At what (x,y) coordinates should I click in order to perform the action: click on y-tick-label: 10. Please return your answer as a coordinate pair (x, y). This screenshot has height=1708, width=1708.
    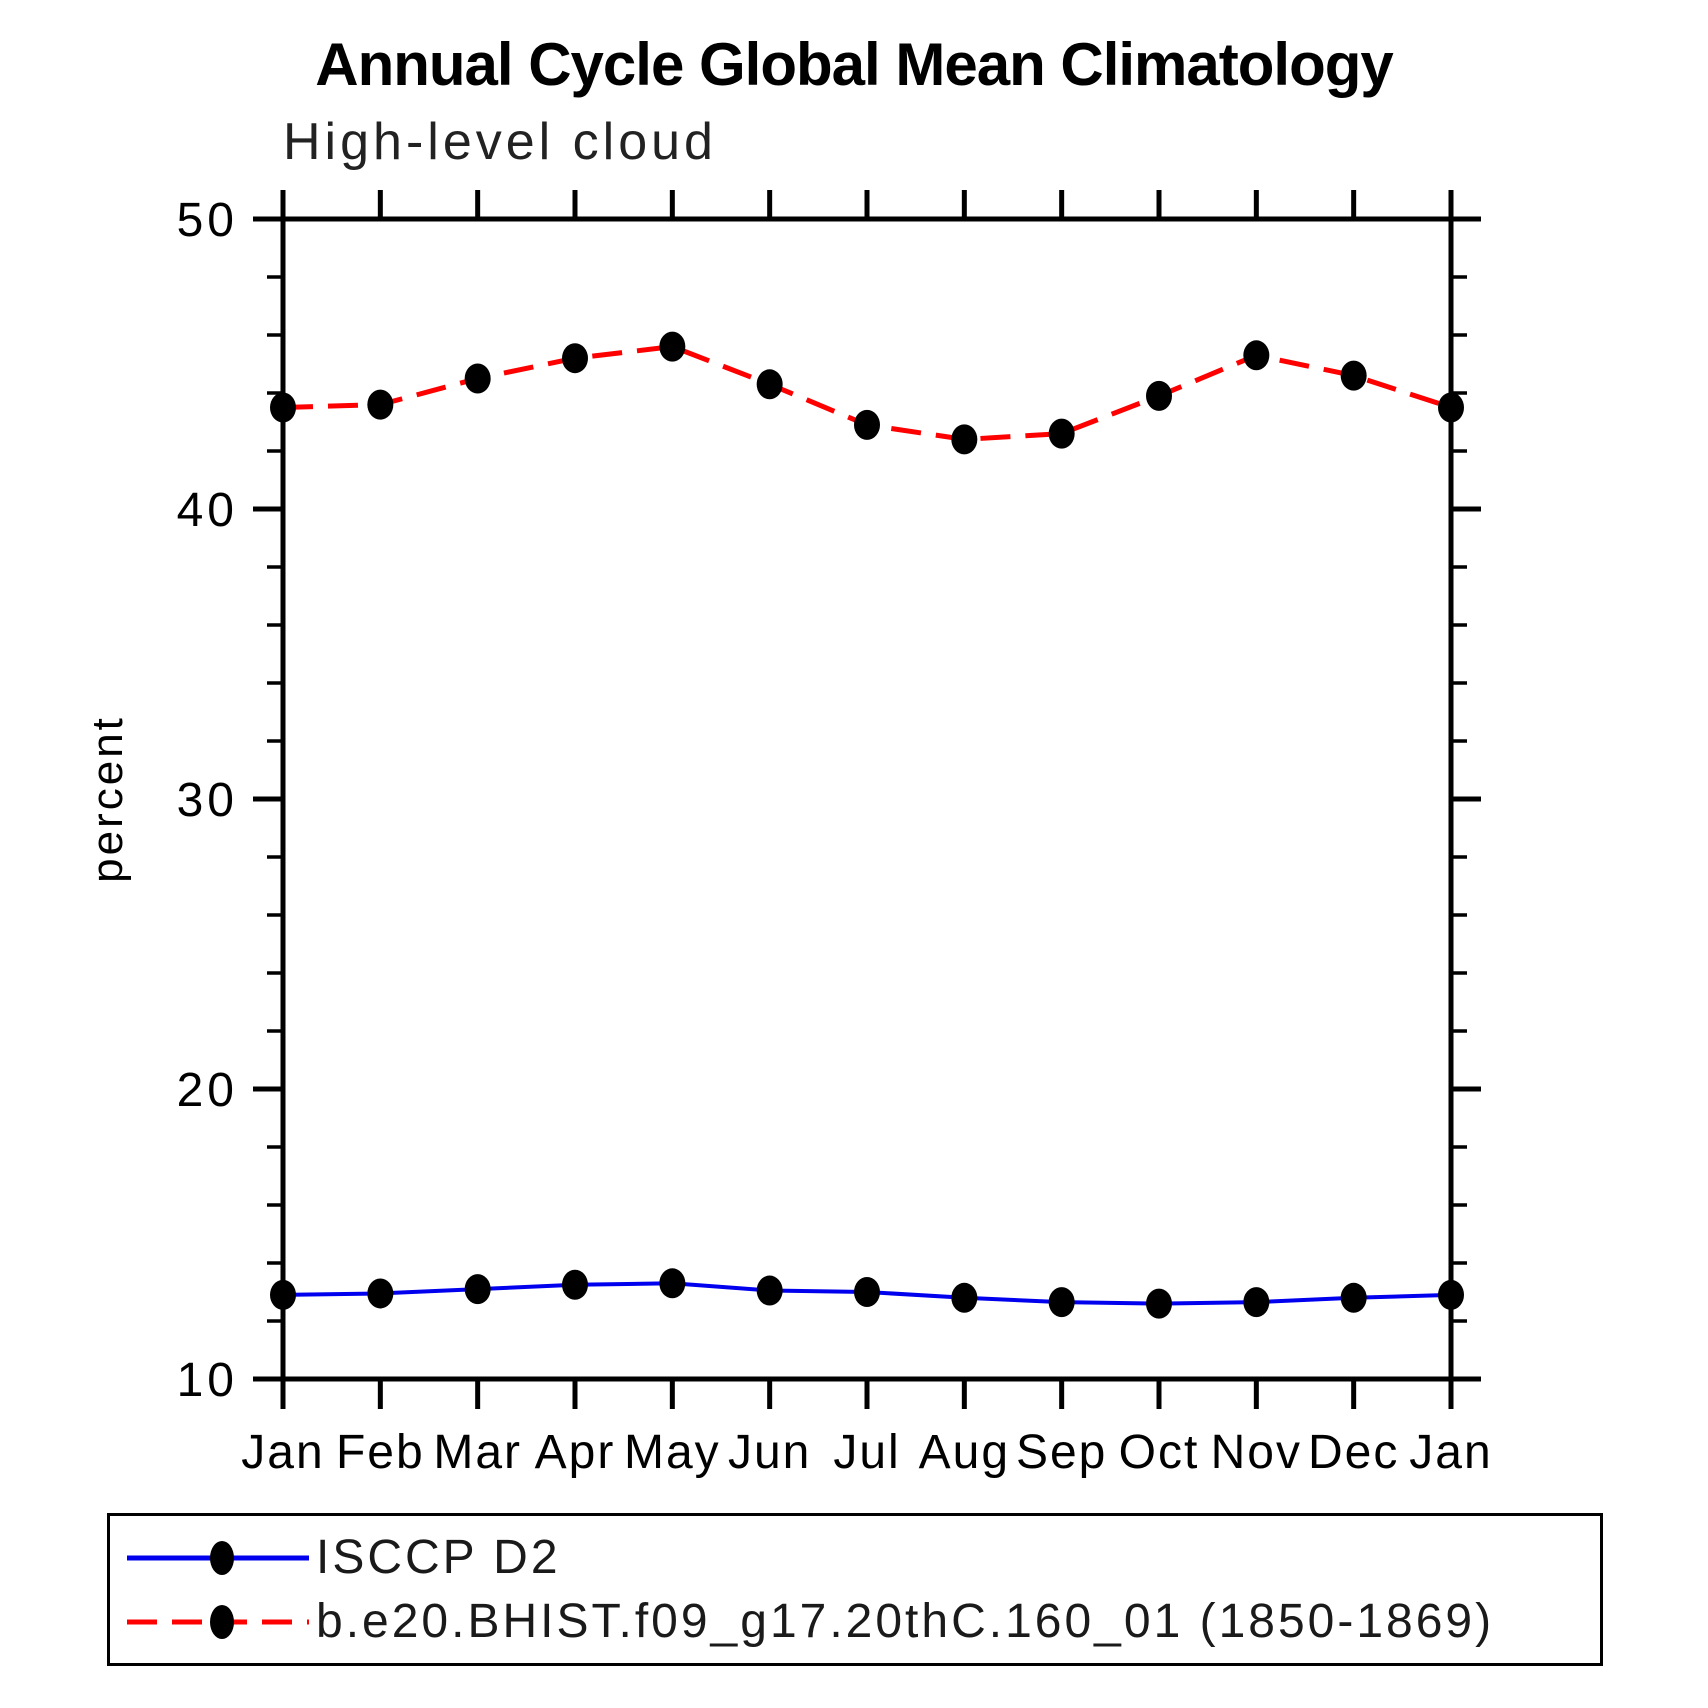
    Looking at the image, I should click on (207, 1380).